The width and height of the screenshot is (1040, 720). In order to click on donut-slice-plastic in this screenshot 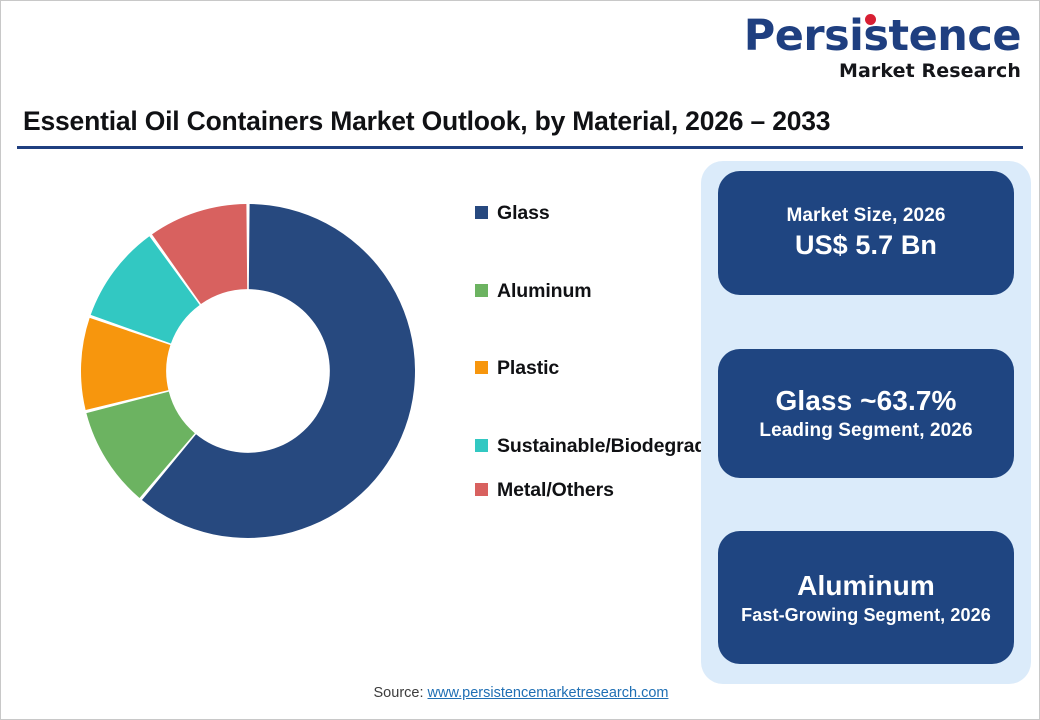, I will do `click(126, 363)`.